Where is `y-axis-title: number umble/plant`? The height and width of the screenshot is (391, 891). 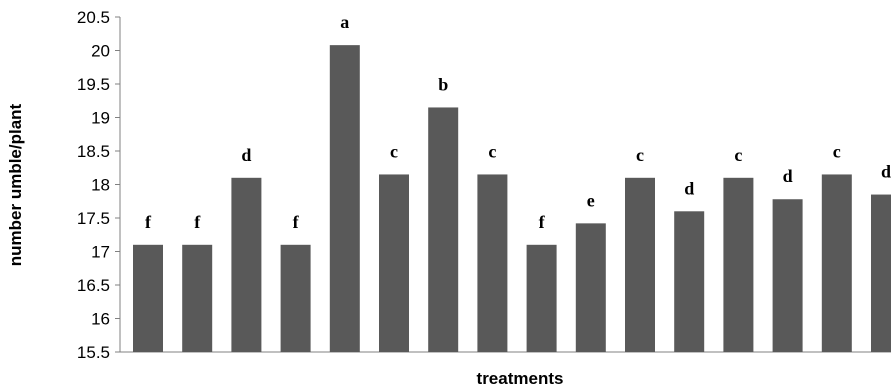
y-axis-title: number umble/plant is located at coordinates (15, 184).